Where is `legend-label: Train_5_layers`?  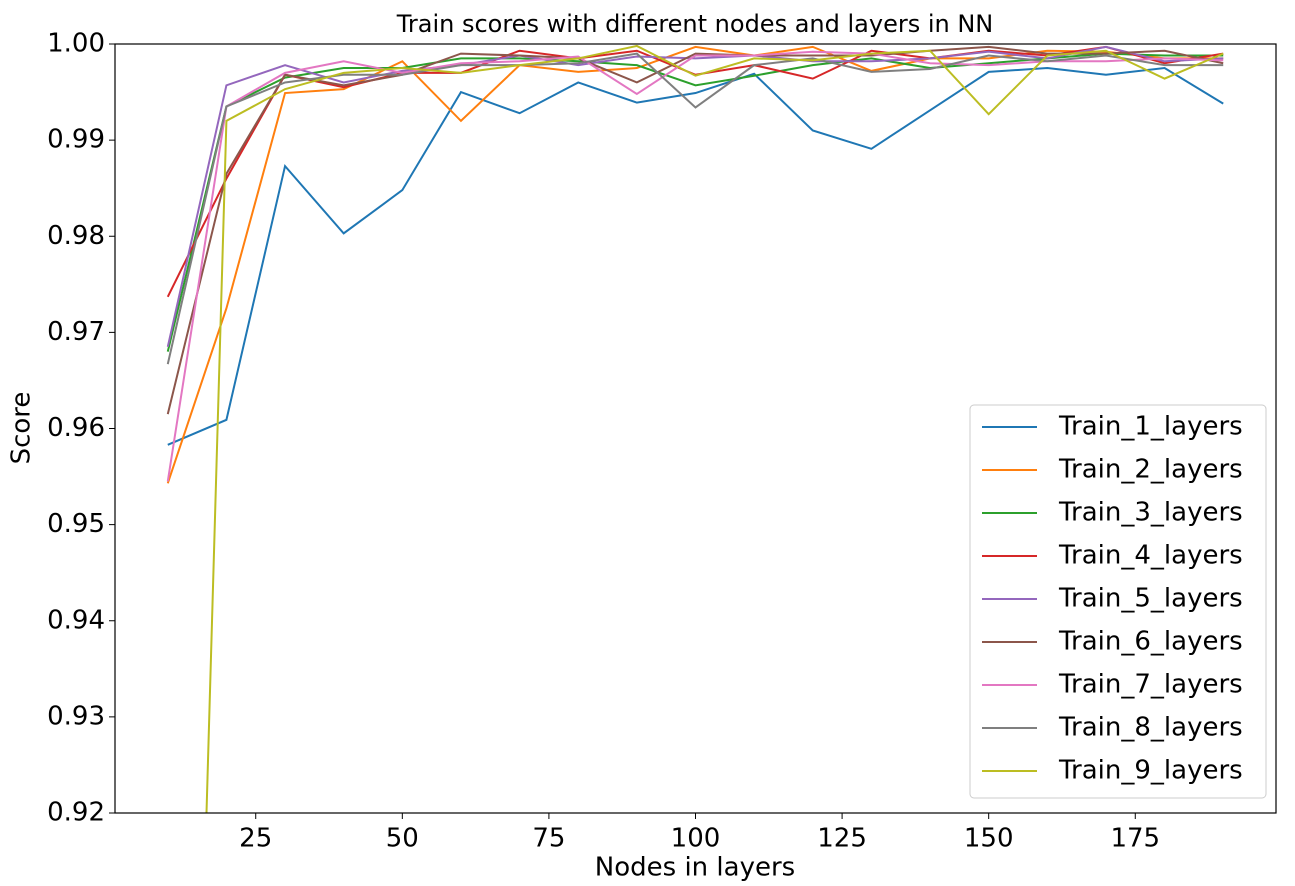 legend-label: Train_5_layers is located at coordinates (1150, 599).